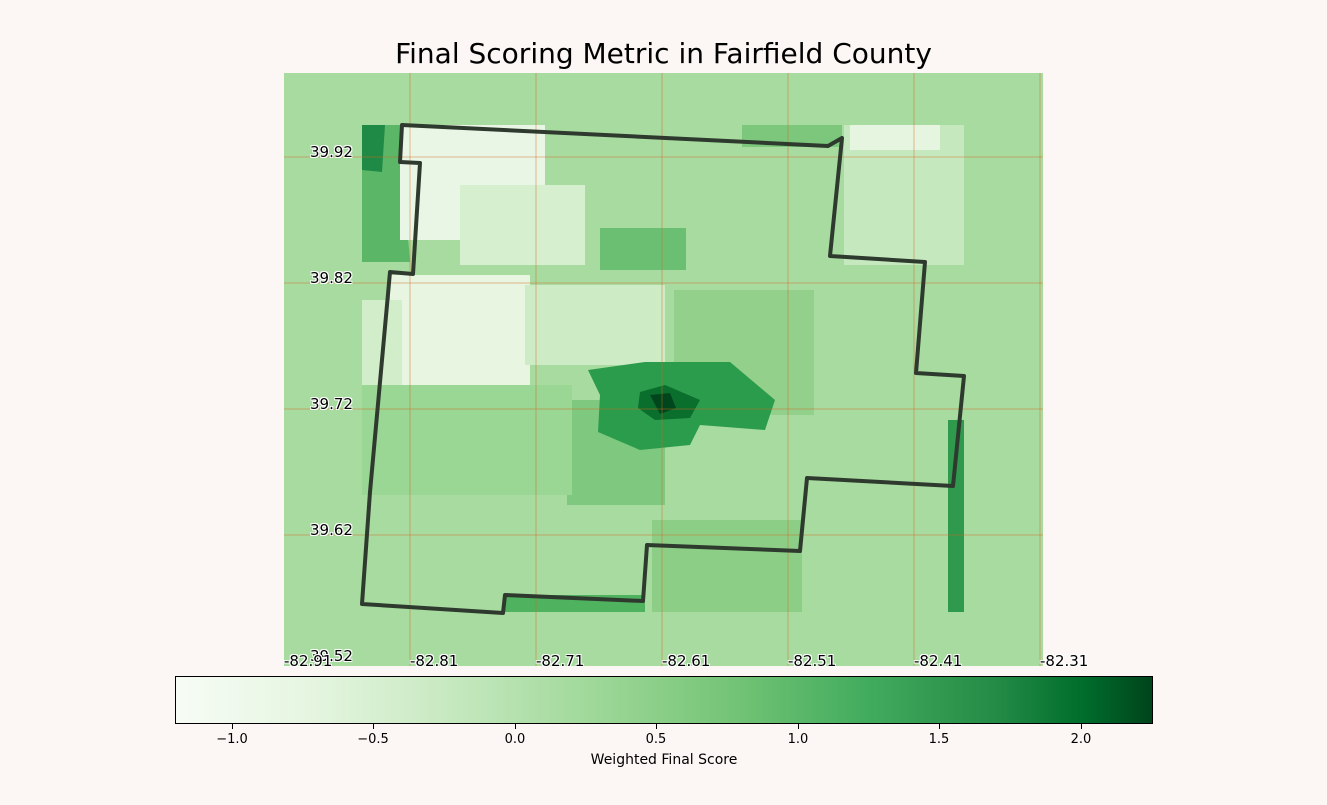  What do you see at coordinates (373, 148) in the screenshot?
I see `zone-top-left-darker` at bounding box center [373, 148].